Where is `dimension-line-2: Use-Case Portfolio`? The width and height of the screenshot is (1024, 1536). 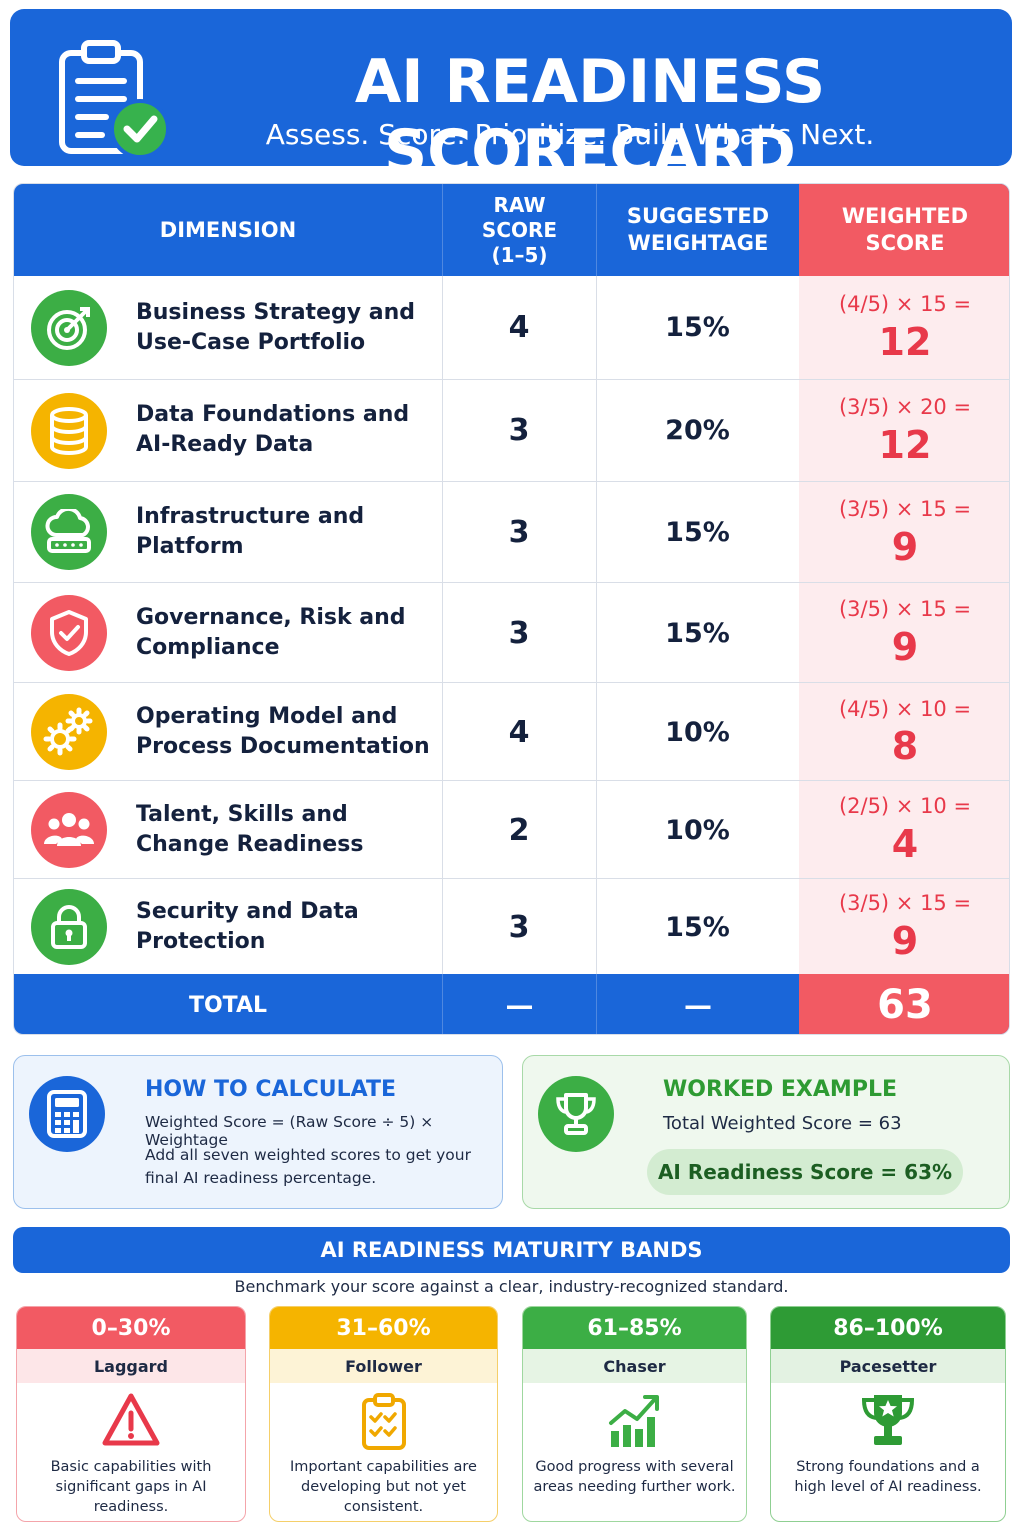 dimension-line-2: Use-Case Portfolio is located at coordinates (251, 342).